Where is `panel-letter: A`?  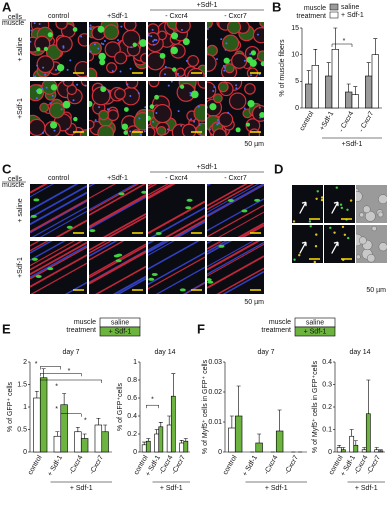 panel-letter: A is located at coordinates (7, 7).